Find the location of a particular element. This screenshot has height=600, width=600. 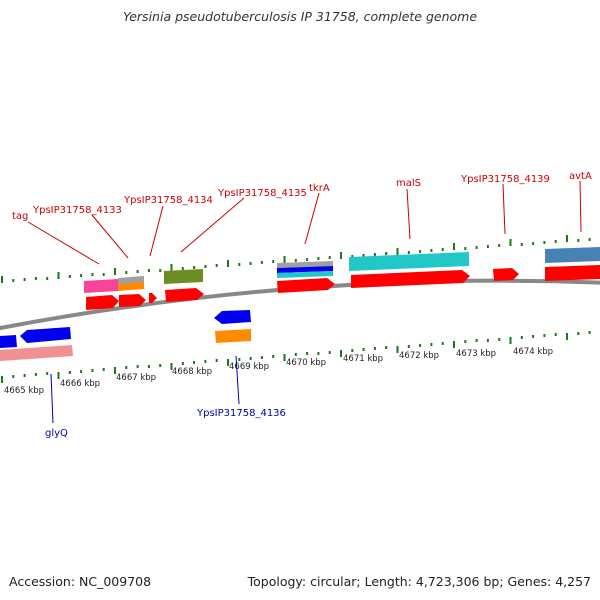

coord-label: 4671 kbp is located at coordinates (363, 359).